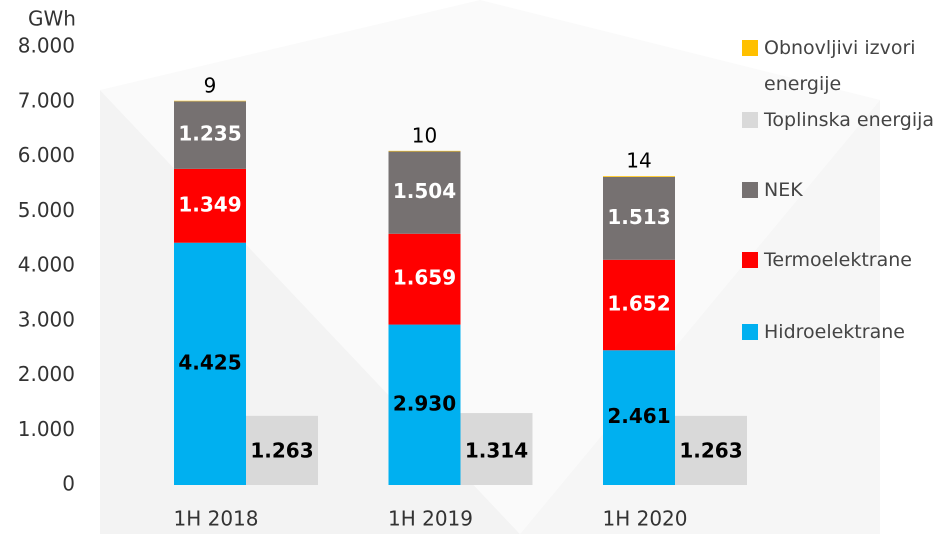  I want to click on data-label: 1.314, so click(496, 451).